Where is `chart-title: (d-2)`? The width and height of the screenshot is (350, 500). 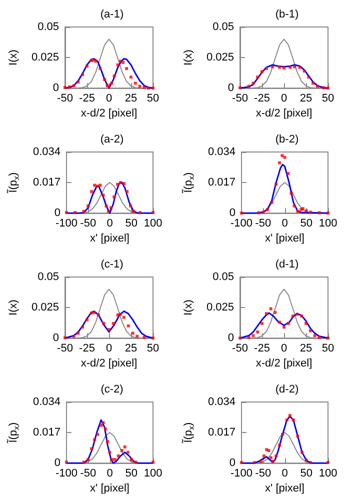 chart-title: (d-2) is located at coordinates (287, 390).